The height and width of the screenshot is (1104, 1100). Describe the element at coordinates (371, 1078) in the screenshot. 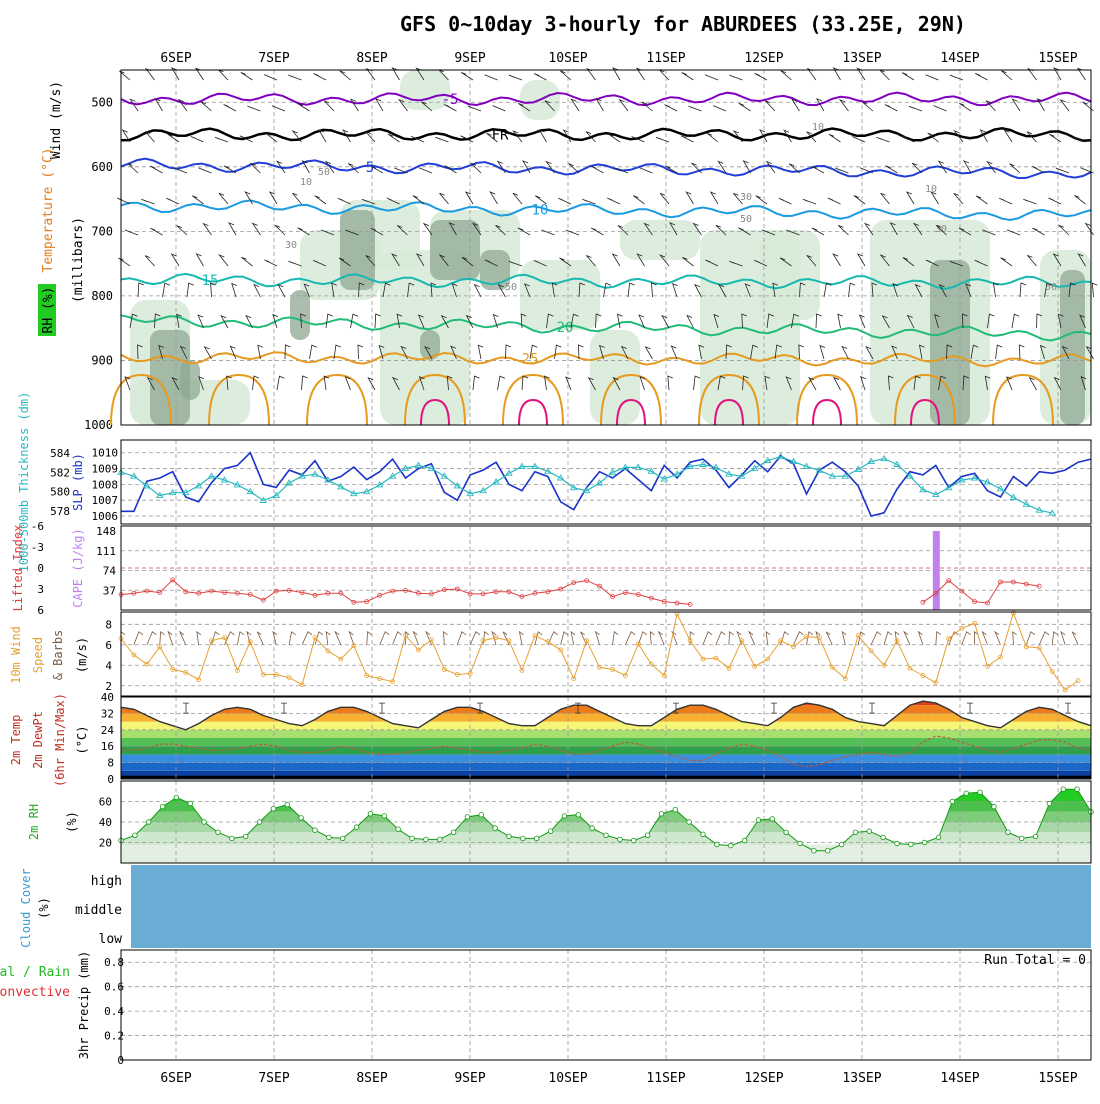

I see `bottom-day-label-2: 8SEP` at that location.